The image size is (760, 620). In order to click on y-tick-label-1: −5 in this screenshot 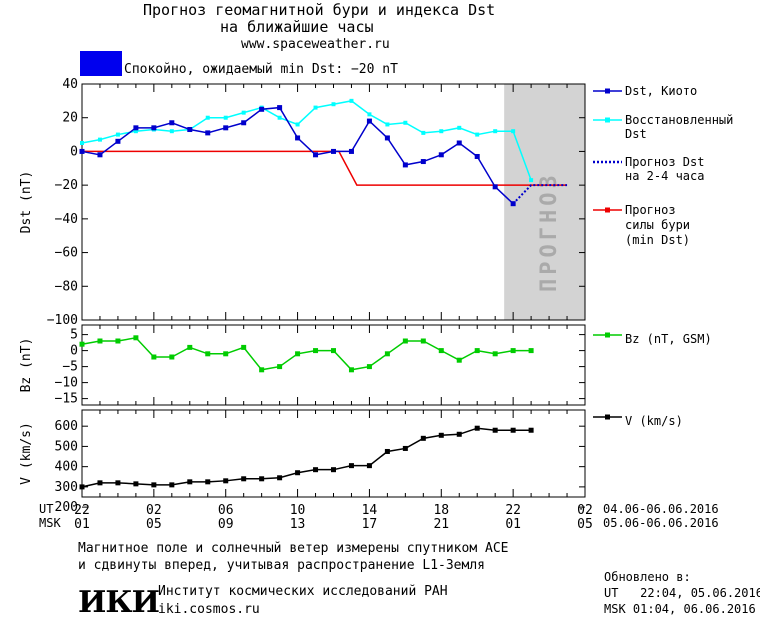, I will do `click(70, 367)`.